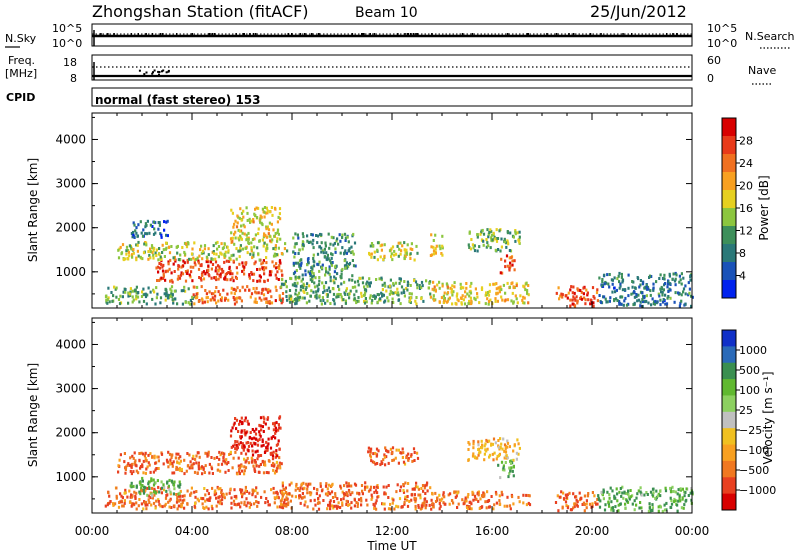 The image size is (800, 554). Describe the element at coordinates (729, 145) in the screenshot. I see `power-colorbar-swatch` at that location.